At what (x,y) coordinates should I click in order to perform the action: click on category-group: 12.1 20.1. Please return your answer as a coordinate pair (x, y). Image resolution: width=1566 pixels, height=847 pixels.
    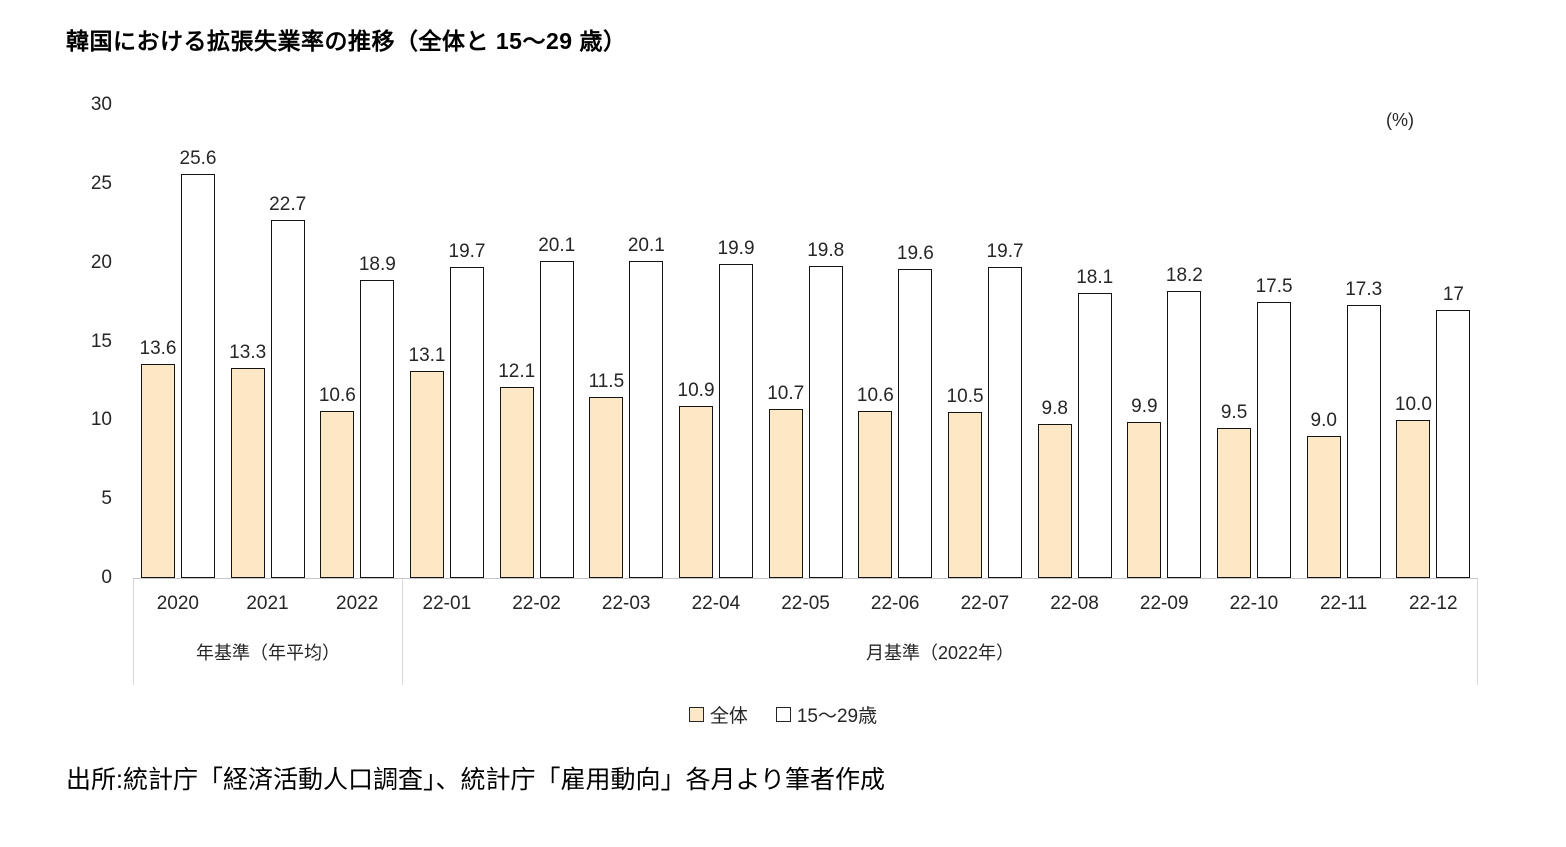
    Looking at the image, I should click on (537, 341).